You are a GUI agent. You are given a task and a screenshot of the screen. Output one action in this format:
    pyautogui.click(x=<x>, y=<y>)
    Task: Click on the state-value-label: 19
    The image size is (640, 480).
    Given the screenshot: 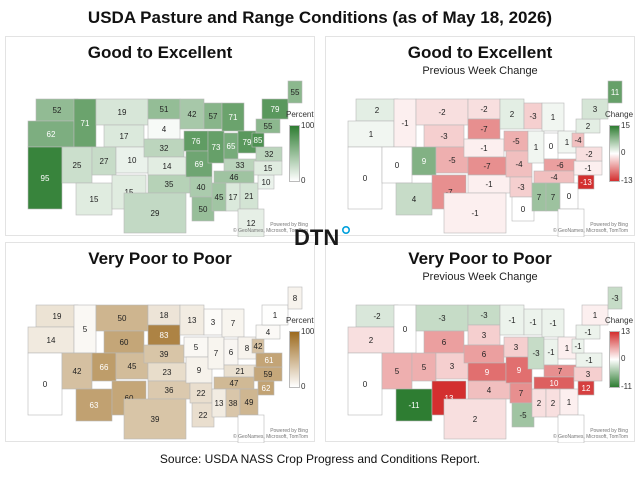 What is the action you would take?
    pyautogui.click(x=122, y=112)
    